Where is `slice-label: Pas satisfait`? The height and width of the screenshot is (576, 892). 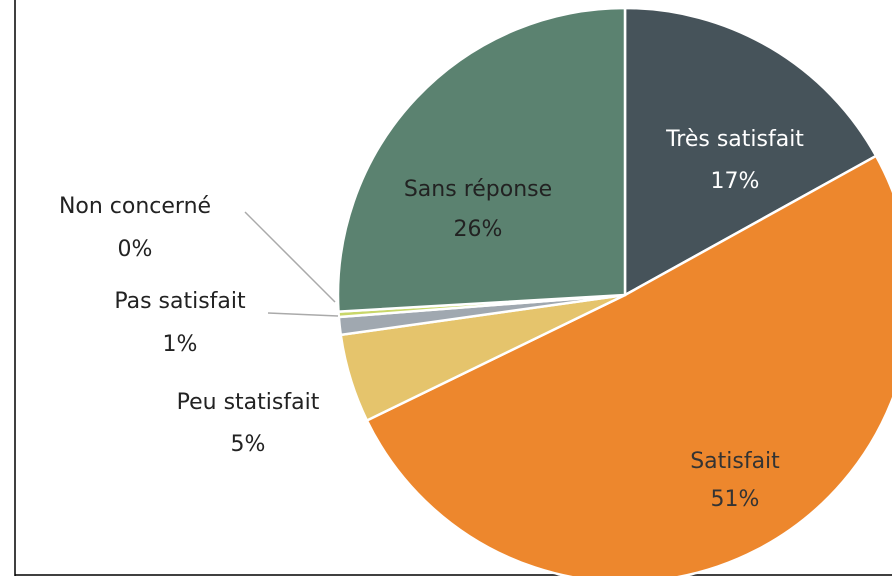
slice-label: Pas satisfait is located at coordinates (180, 301).